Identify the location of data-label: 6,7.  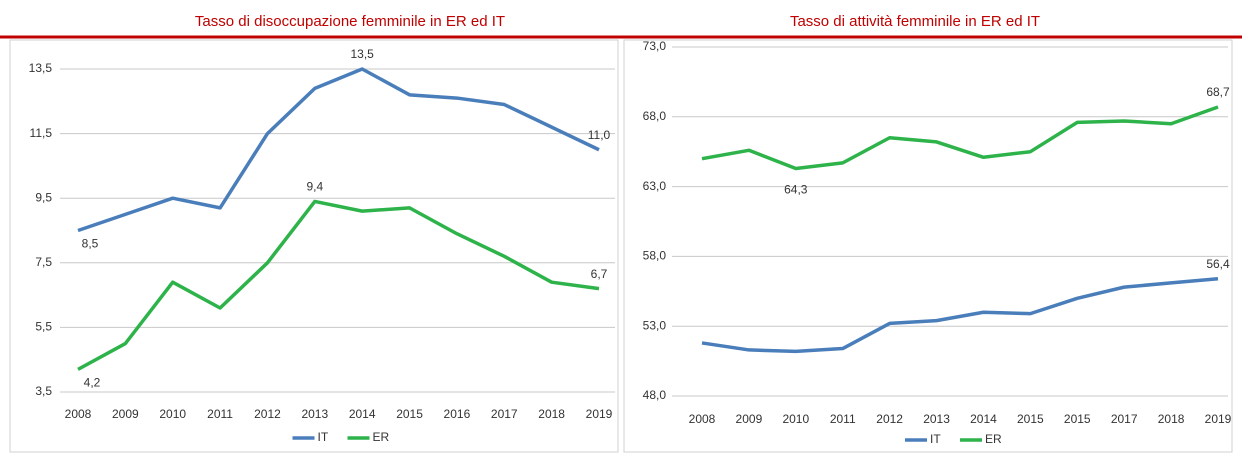
(599, 274).